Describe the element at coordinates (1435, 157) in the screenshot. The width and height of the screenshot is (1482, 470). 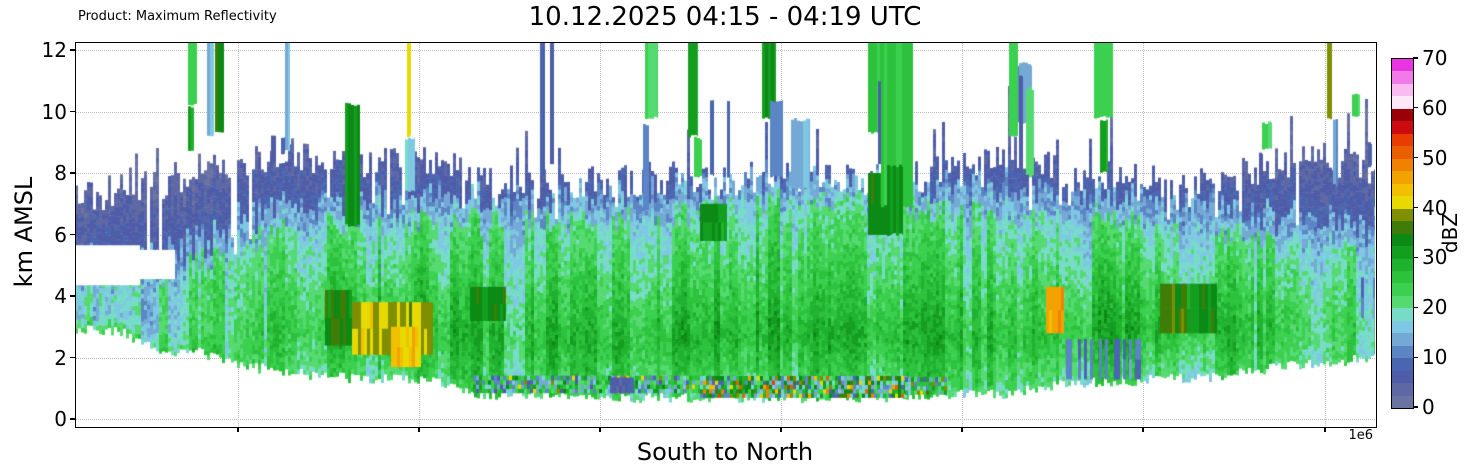
I see `colorbar-tick-label: 50` at that location.